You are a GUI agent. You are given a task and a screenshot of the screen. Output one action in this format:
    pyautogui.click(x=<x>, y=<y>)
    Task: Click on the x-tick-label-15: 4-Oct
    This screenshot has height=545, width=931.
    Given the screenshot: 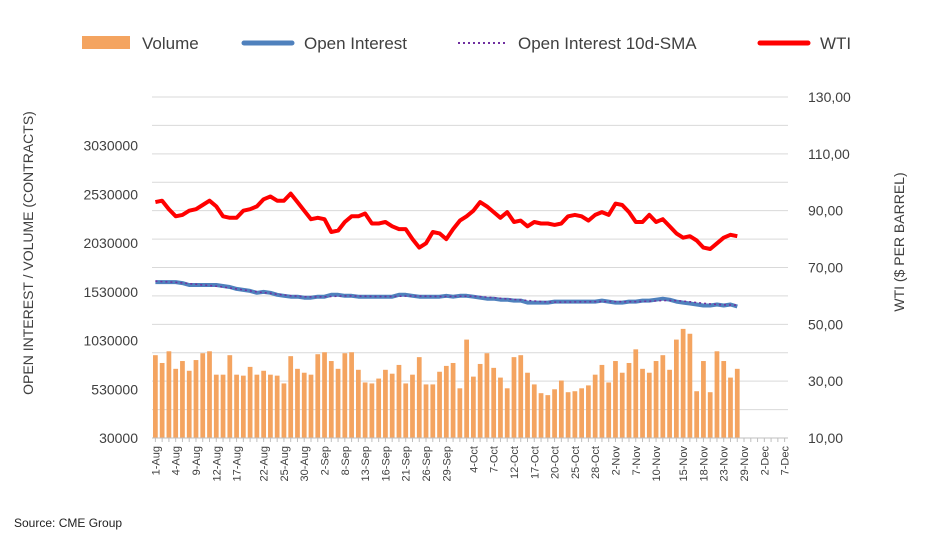 What is the action you would take?
    pyautogui.click(x=474, y=459)
    